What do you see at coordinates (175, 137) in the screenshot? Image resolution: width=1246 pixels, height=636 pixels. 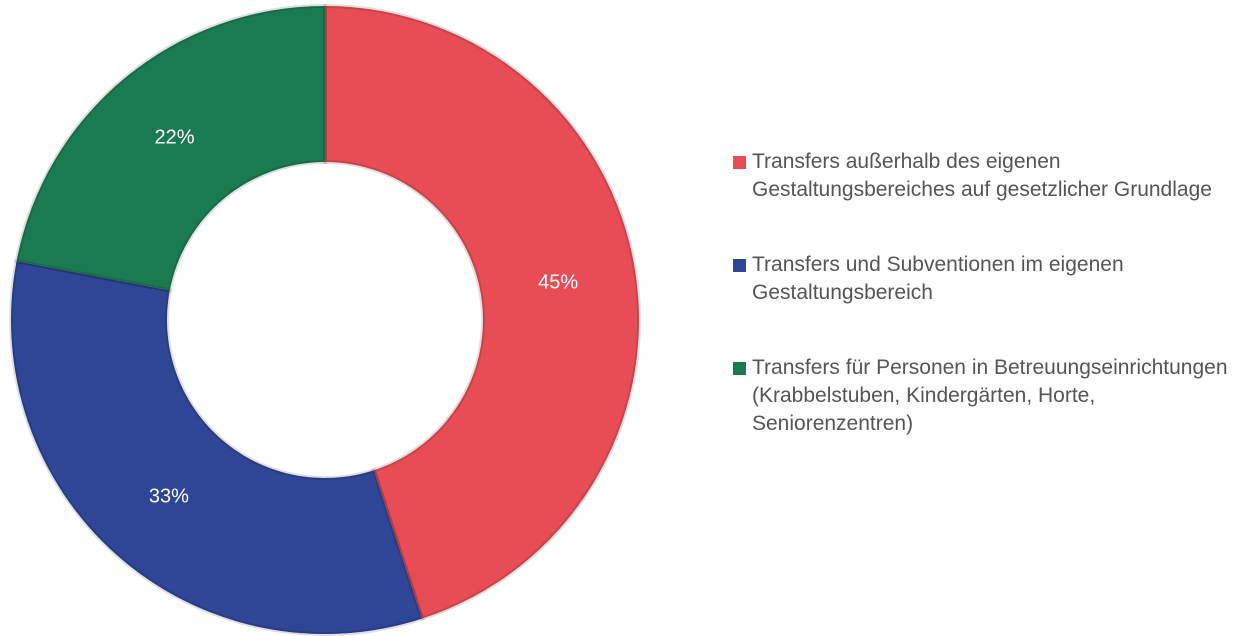 I see `data-label: 22%` at bounding box center [175, 137].